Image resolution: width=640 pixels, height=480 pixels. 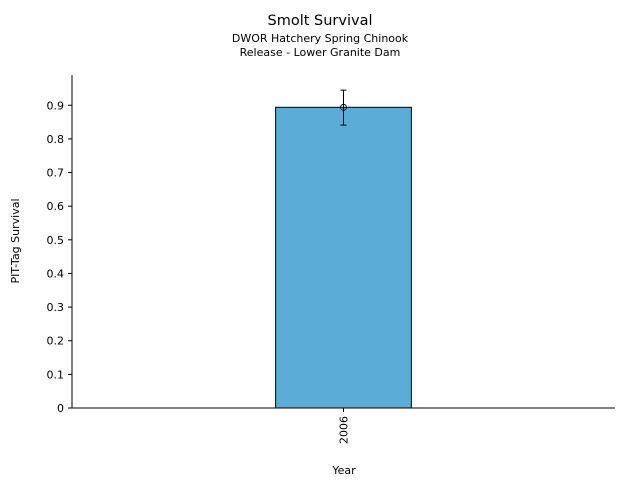 What do you see at coordinates (343, 107) in the screenshot?
I see `point-marker-2006` at bounding box center [343, 107].